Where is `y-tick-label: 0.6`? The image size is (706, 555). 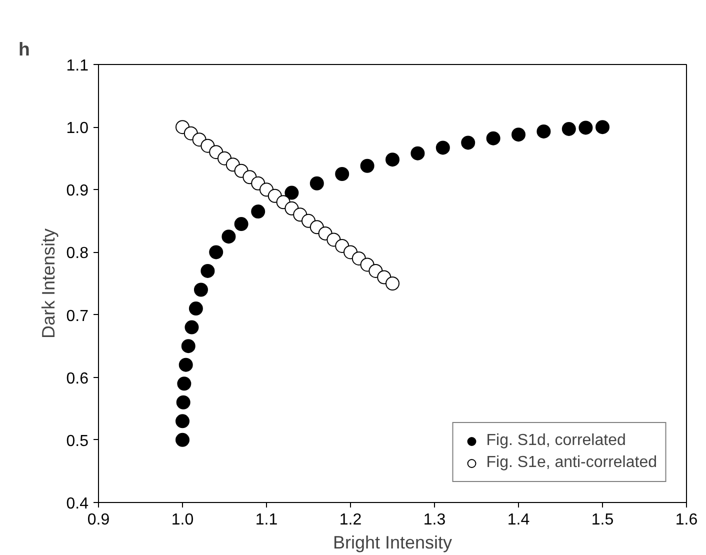
y-tick-label: 0.6 is located at coordinates (77, 379).